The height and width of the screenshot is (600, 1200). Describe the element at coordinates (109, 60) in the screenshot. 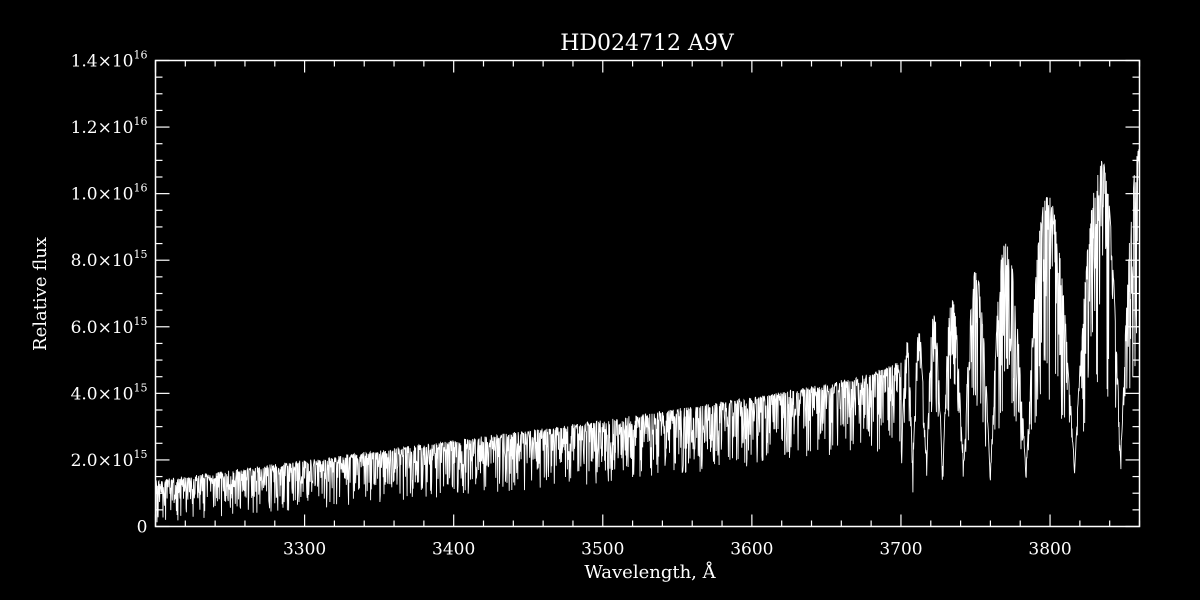

I see `y-tick-label: 1.4×10¹⁶` at that location.